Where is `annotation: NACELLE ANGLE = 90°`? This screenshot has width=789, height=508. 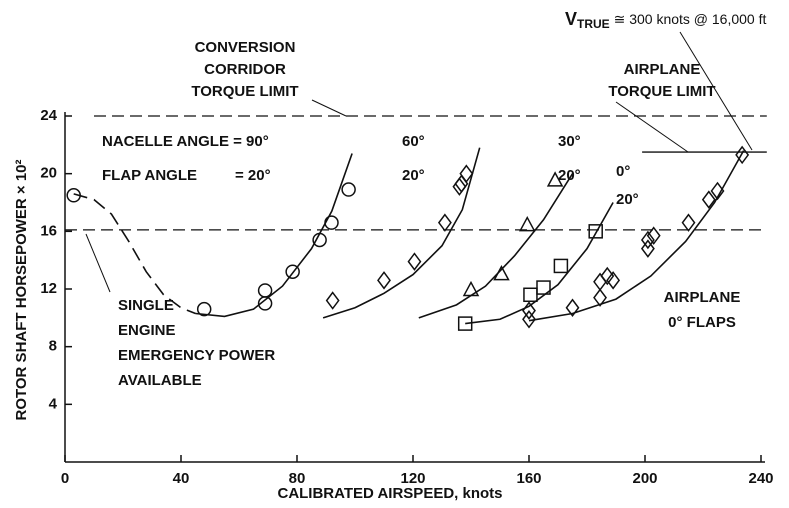
annotation: NACELLE ANGLE = 90° is located at coordinates (185, 141).